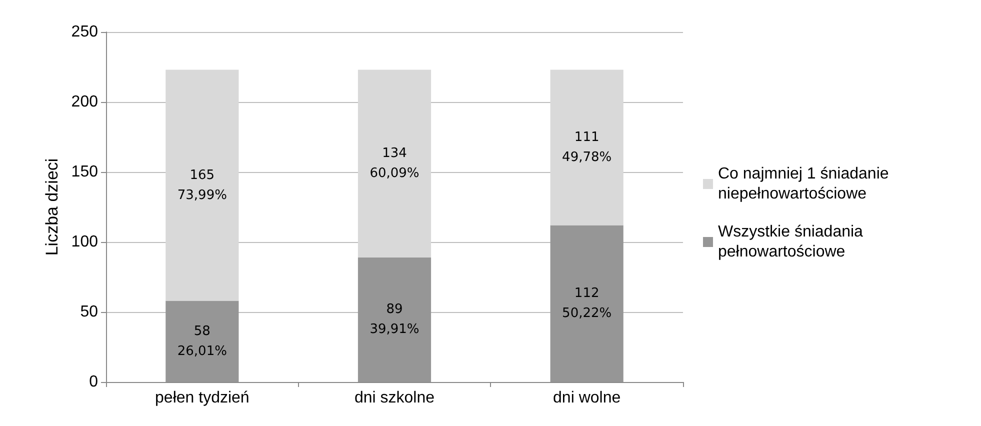 This screenshot has height=426, width=981. I want to click on y-tick-label: 50, so click(89, 312).